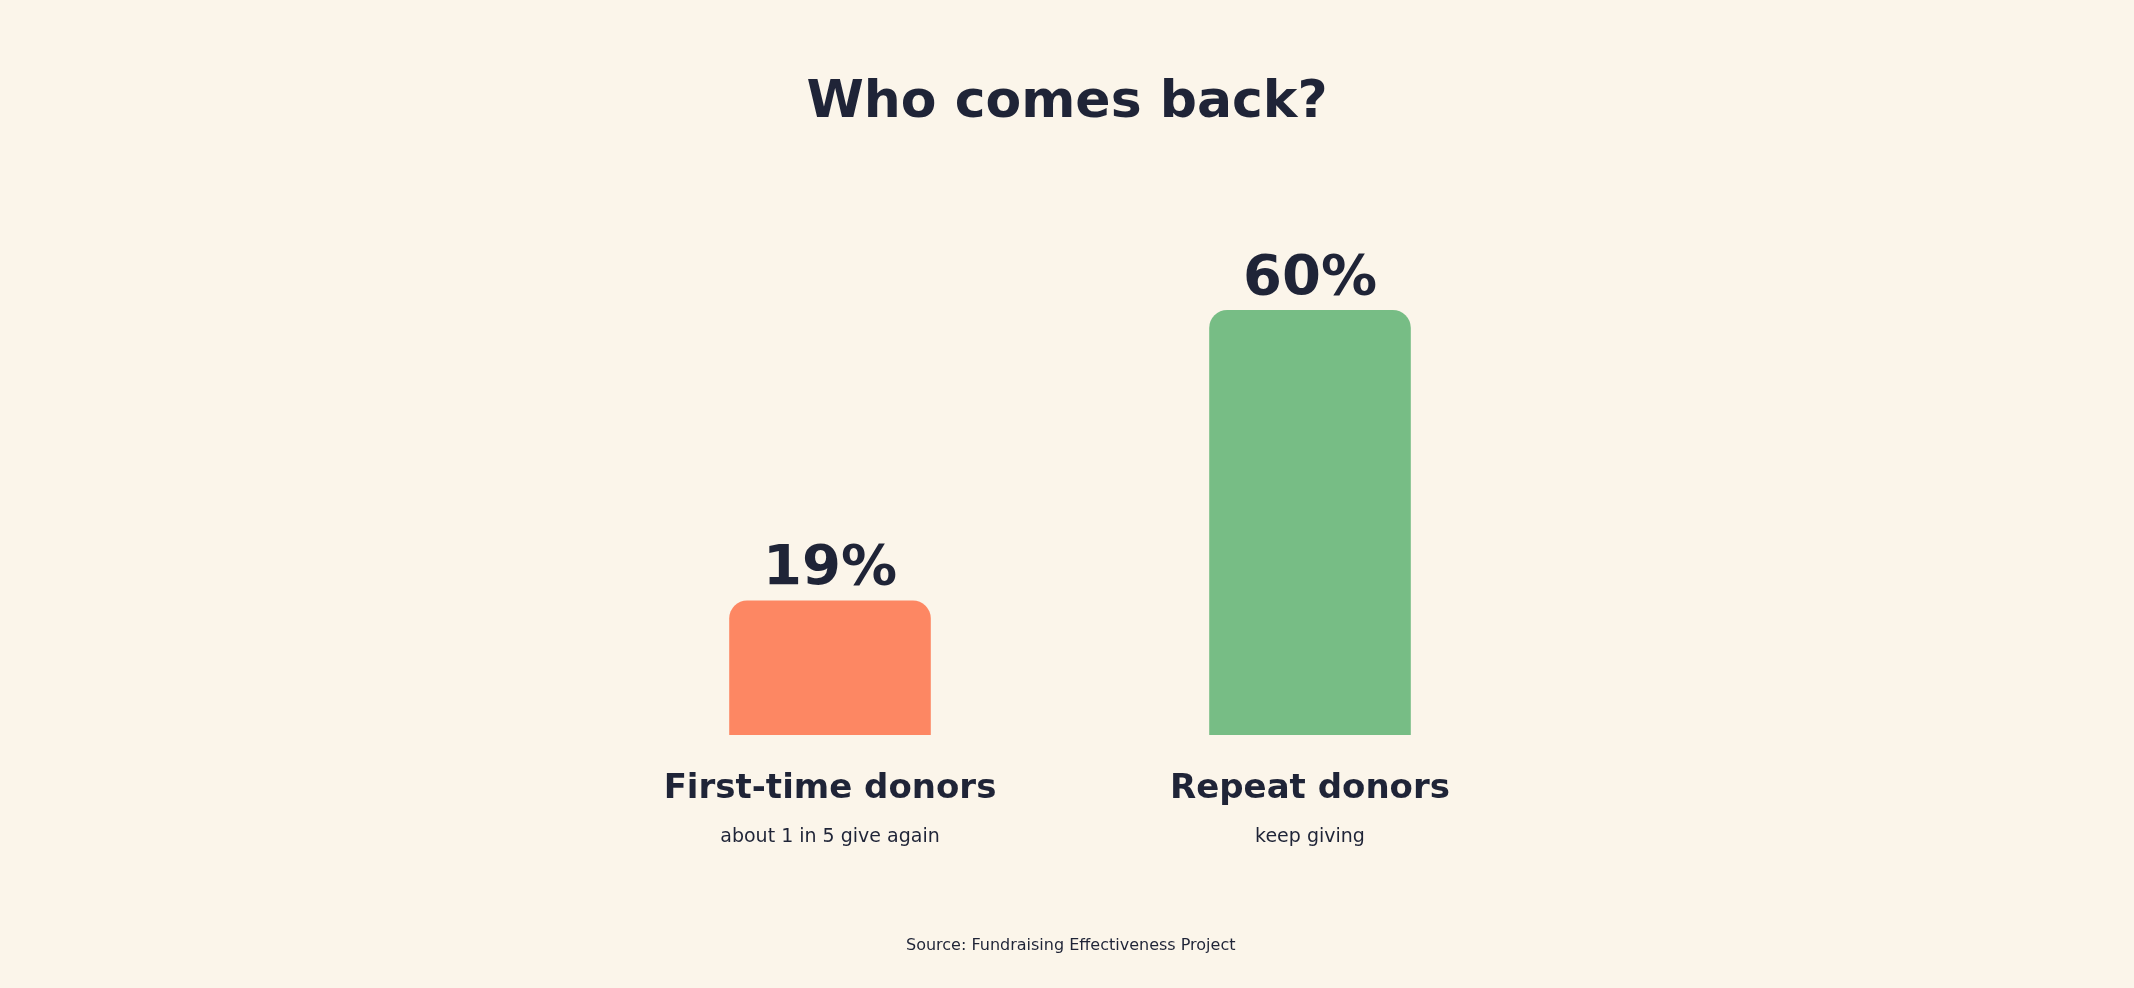  What do you see at coordinates (830, 806) in the screenshot?
I see `x-tick-label: First-time donors about 1 in 5 give again` at bounding box center [830, 806].